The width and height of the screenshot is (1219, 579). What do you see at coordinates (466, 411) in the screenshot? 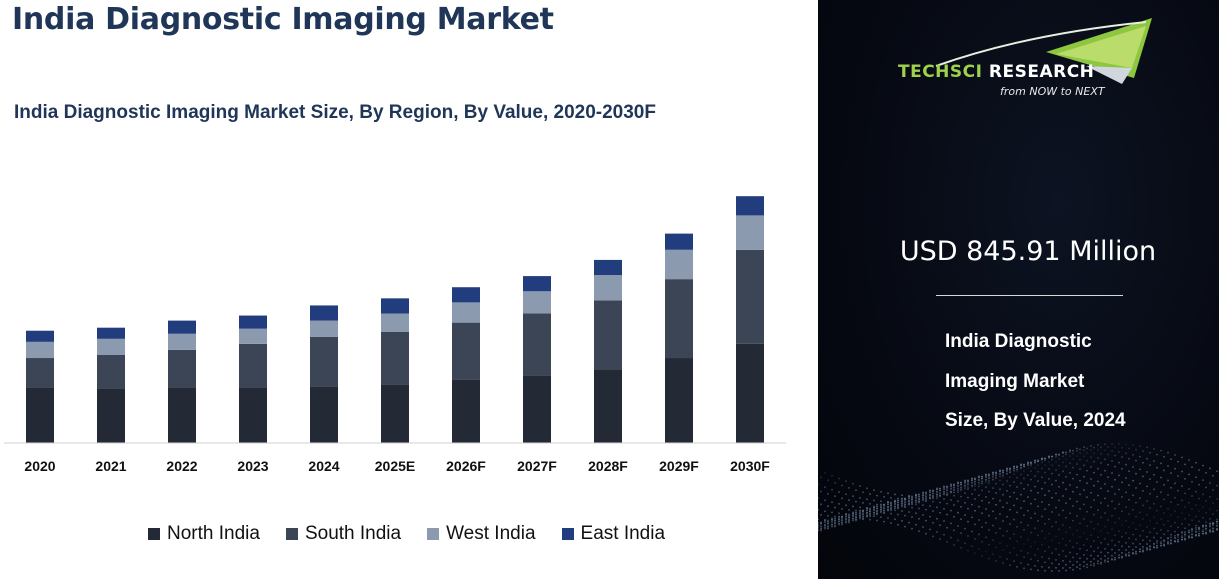
I see `bar-segment-north-india-2026f` at bounding box center [466, 411].